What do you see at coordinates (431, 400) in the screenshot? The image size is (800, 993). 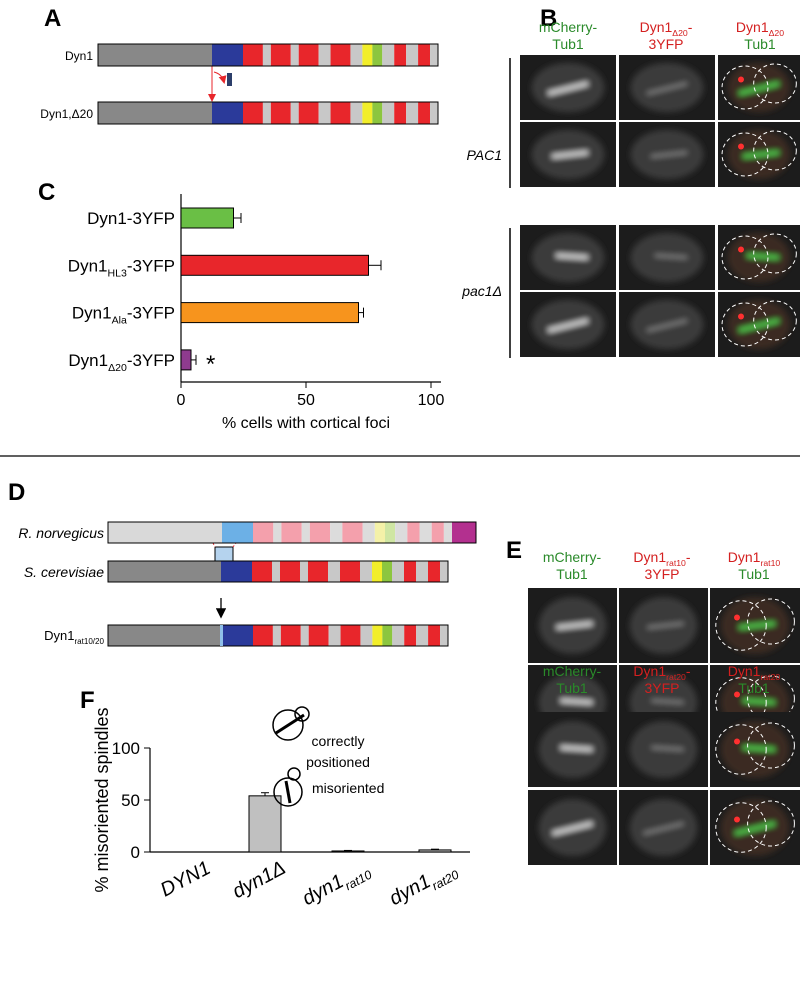 I see `x-tick-label: 100` at bounding box center [431, 400].